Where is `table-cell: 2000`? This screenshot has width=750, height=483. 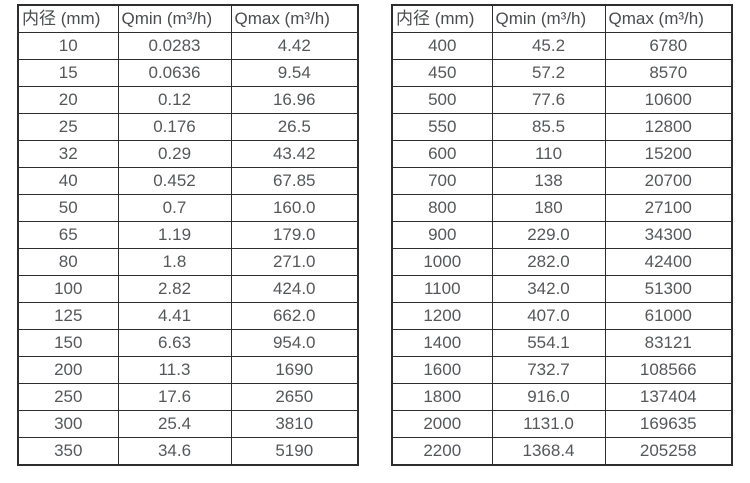
table-cell: 2000 is located at coordinates (442, 424).